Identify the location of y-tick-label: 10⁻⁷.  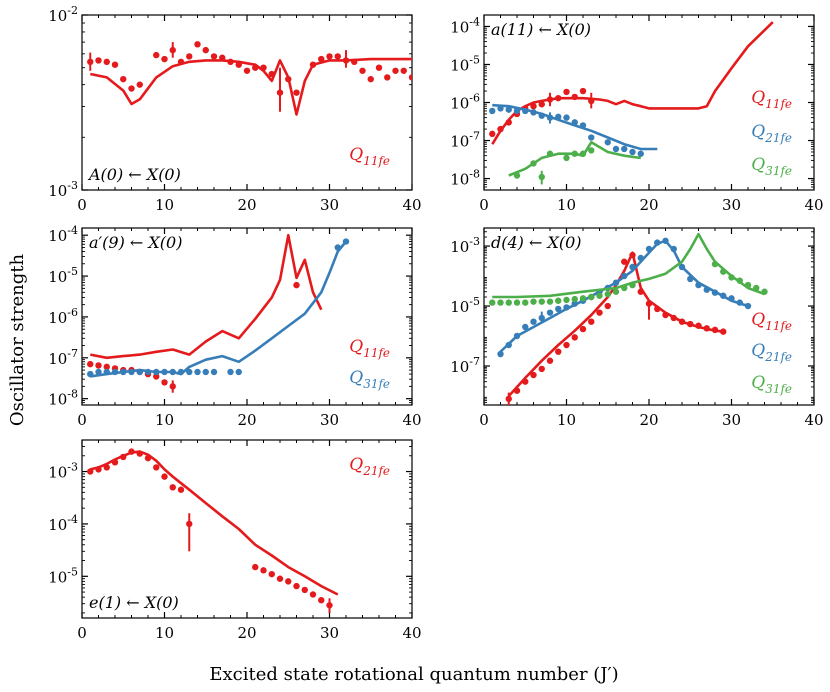
(465, 365).